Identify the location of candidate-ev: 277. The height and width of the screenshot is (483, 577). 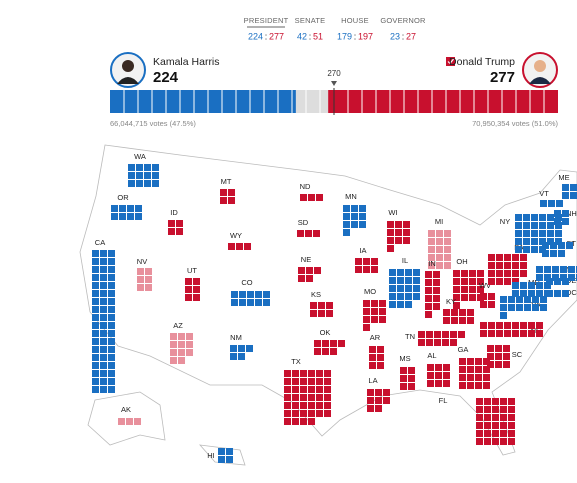
(502, 77).